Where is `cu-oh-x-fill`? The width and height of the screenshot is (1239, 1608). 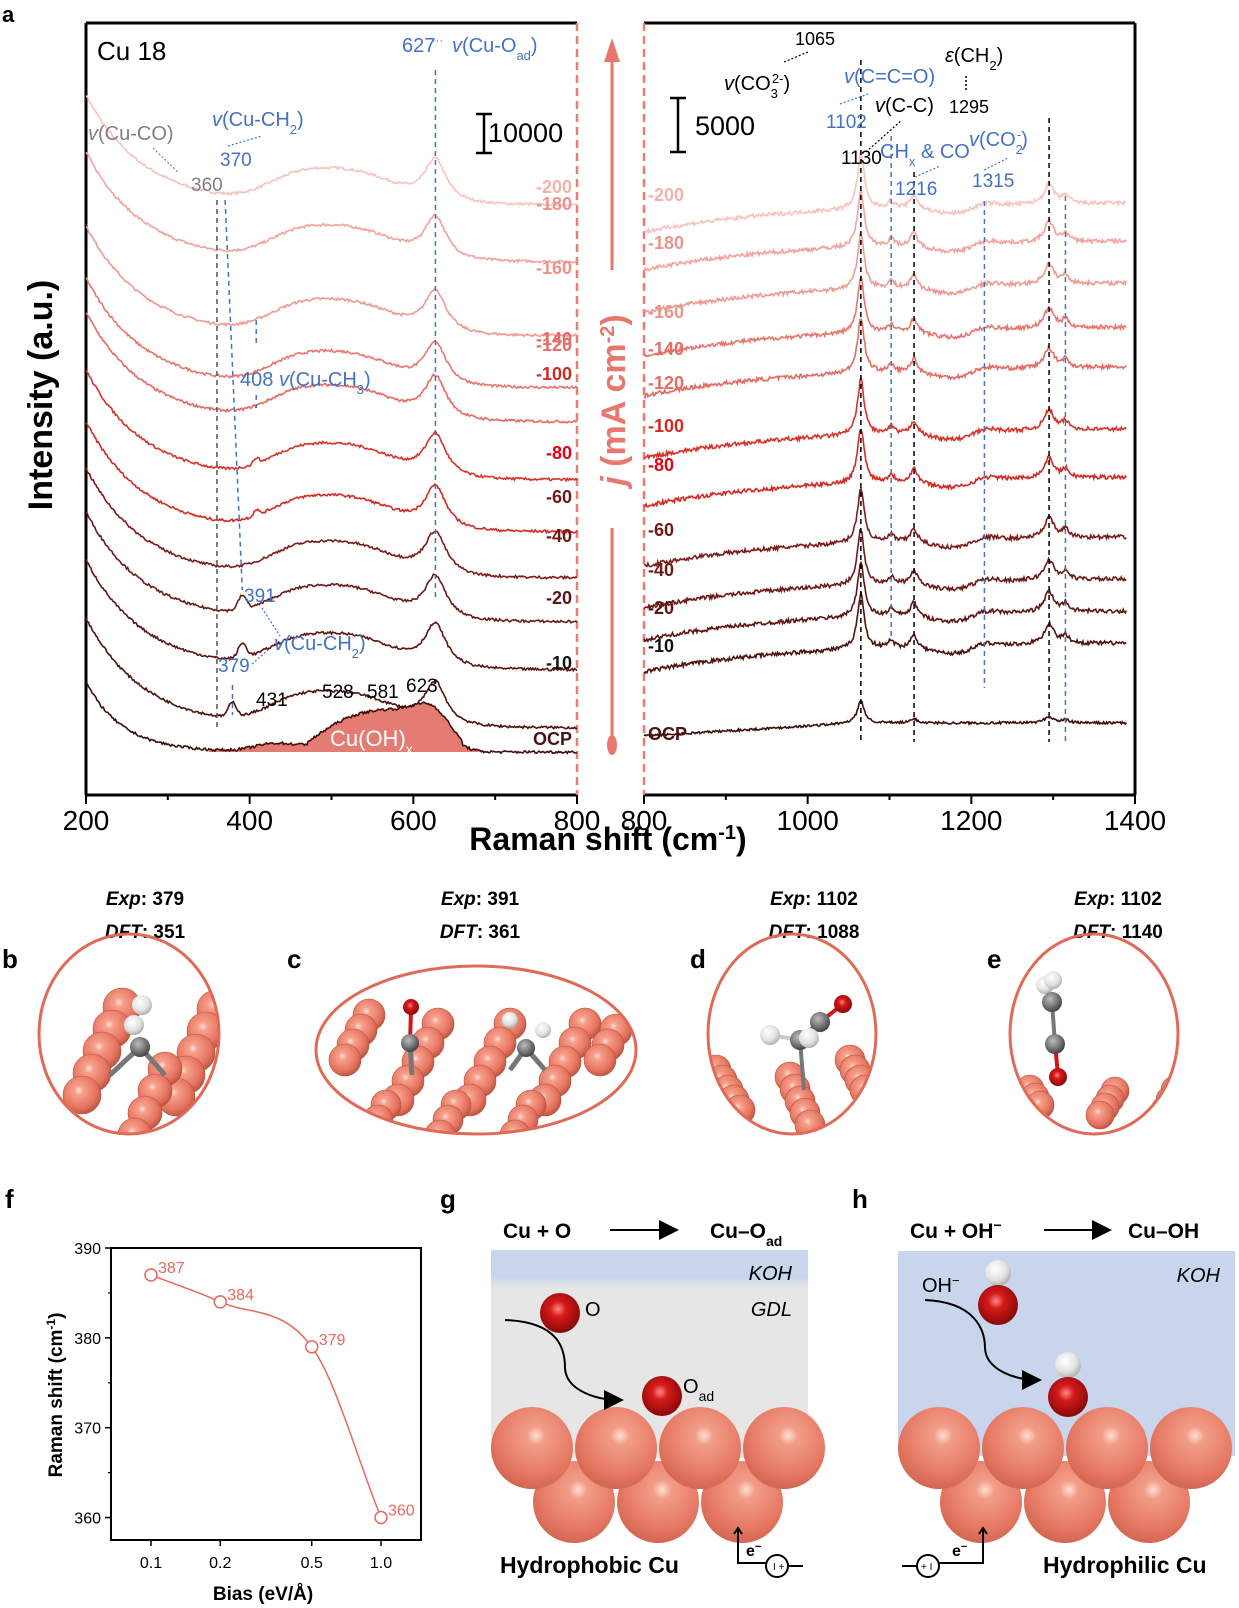 cu-oh-x-fill is located at coordinates (392, 728).